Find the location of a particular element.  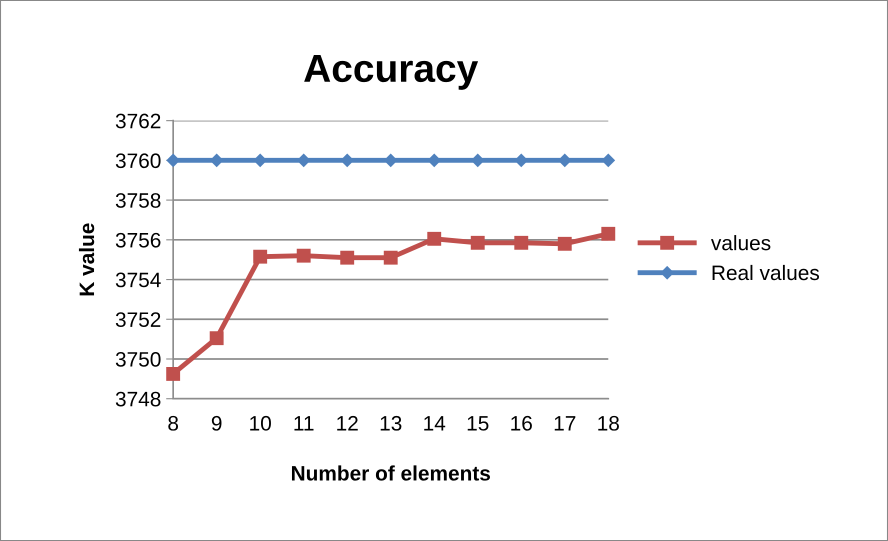

x-tick-label: 12 is located at coordinates (347, 423).